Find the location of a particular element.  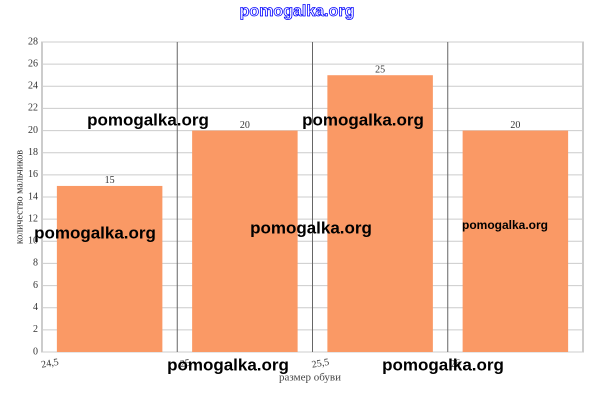

x-axis-label: размер обуви is located at coordinates (310, 378).